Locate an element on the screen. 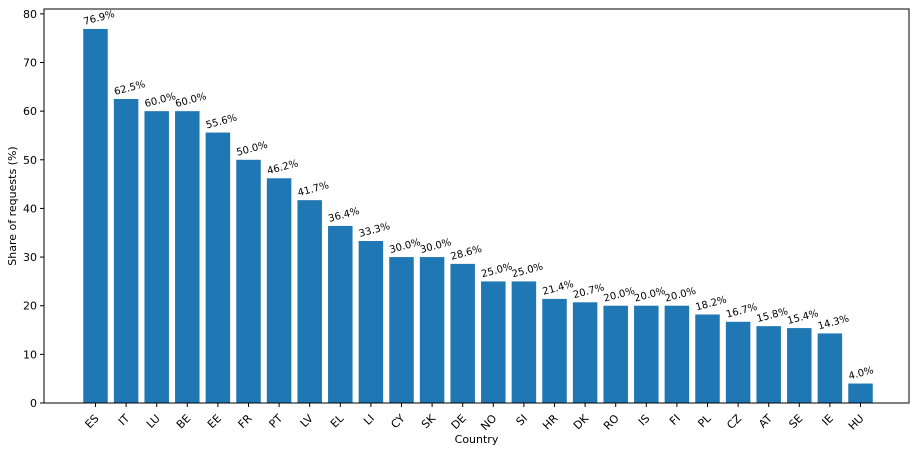  x-axis-title: Country is located at coordinates (477, 439).